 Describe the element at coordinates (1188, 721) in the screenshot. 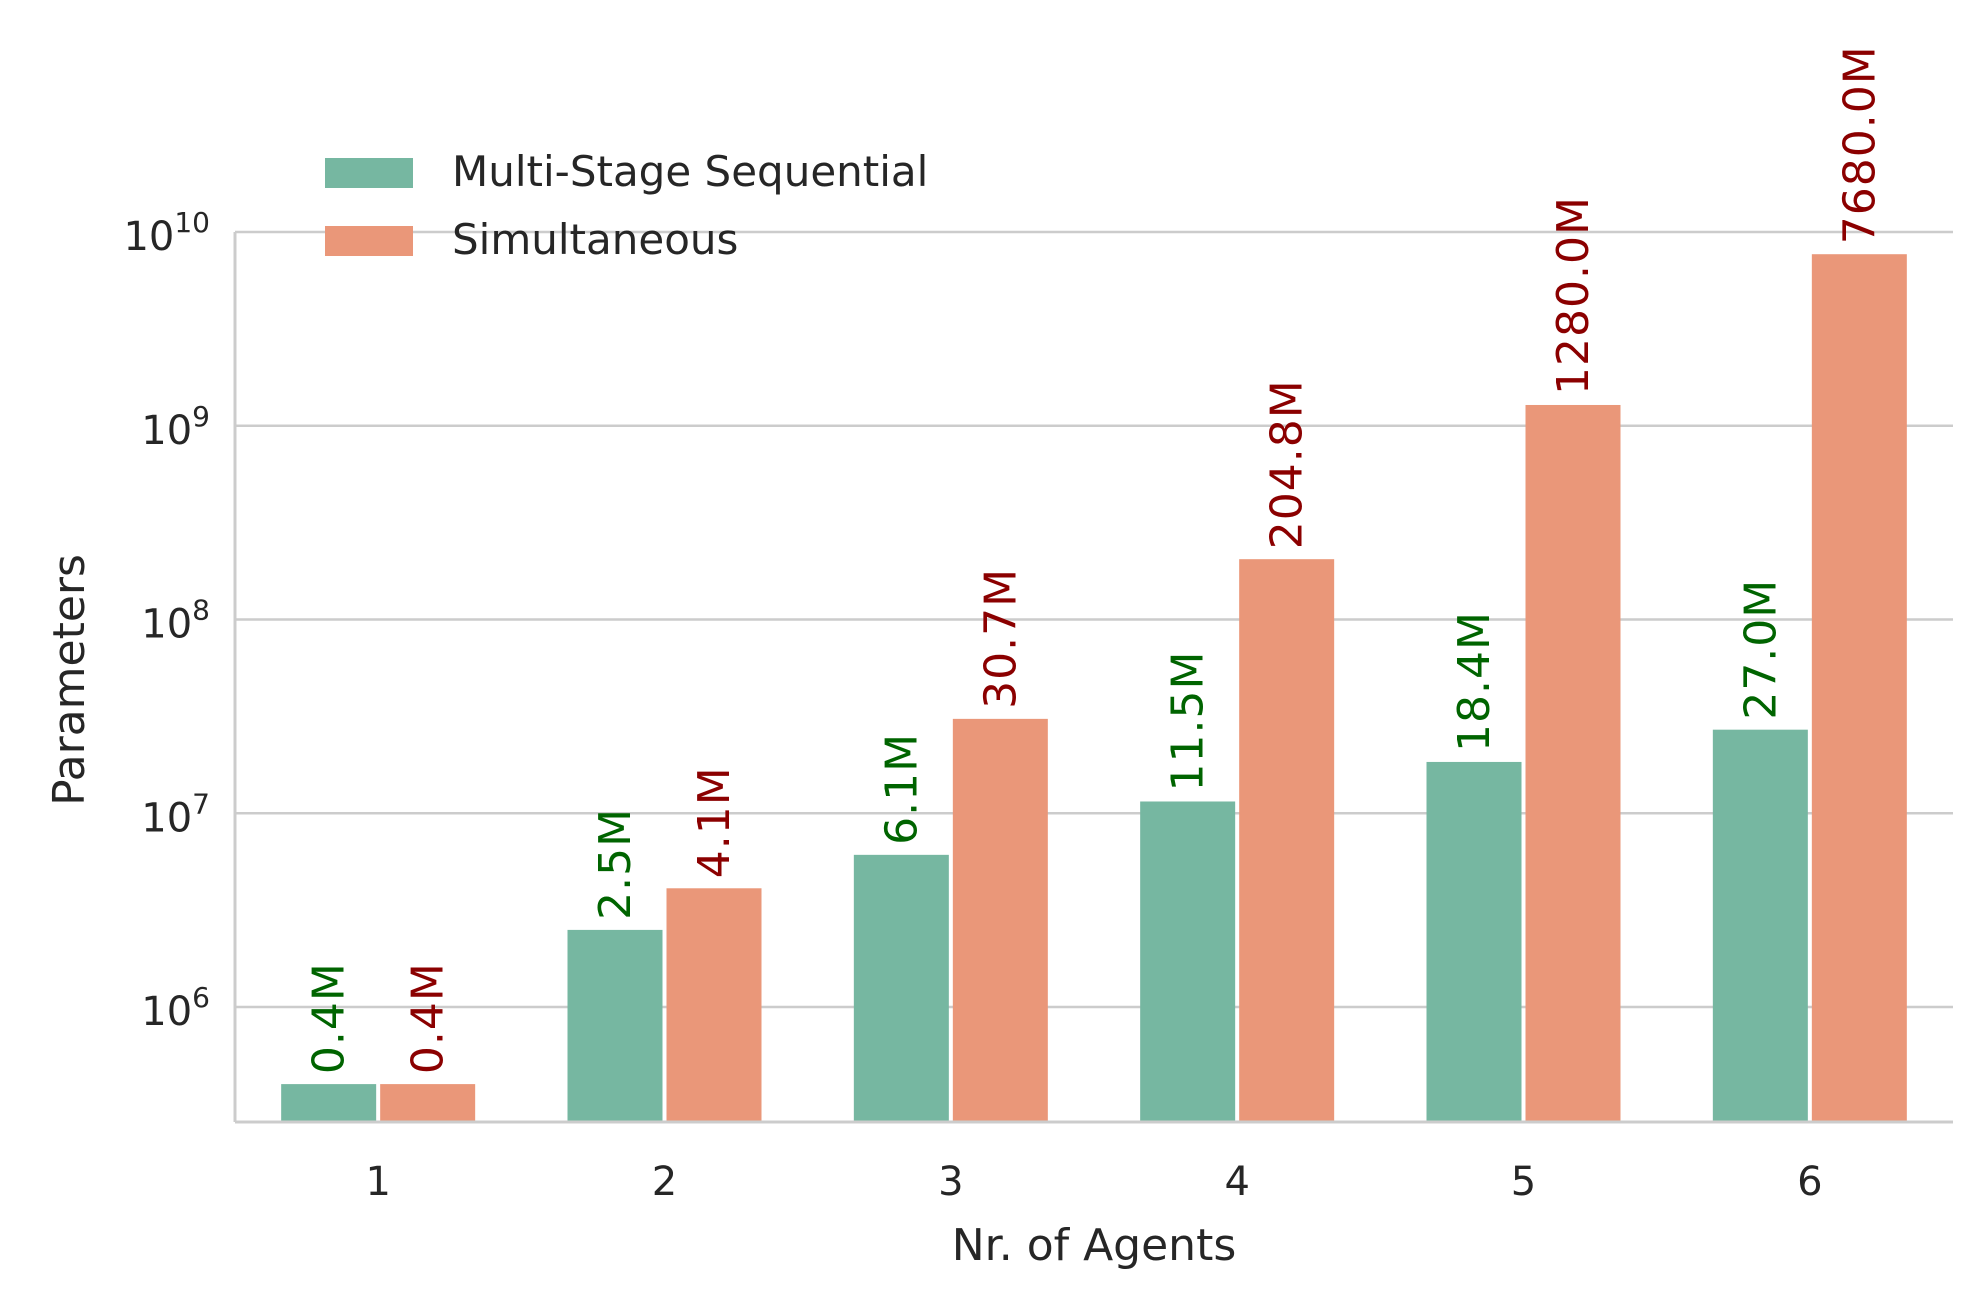

I see `bar-value-label: 11.5M` at that location.